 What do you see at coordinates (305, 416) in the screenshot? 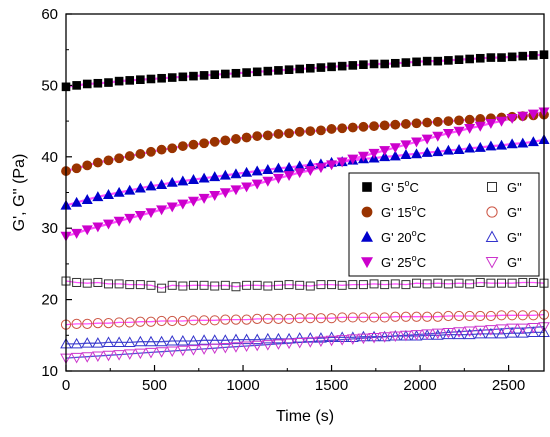
I see `x-axis-label: Time (s)` at bounding box center [305, 416].